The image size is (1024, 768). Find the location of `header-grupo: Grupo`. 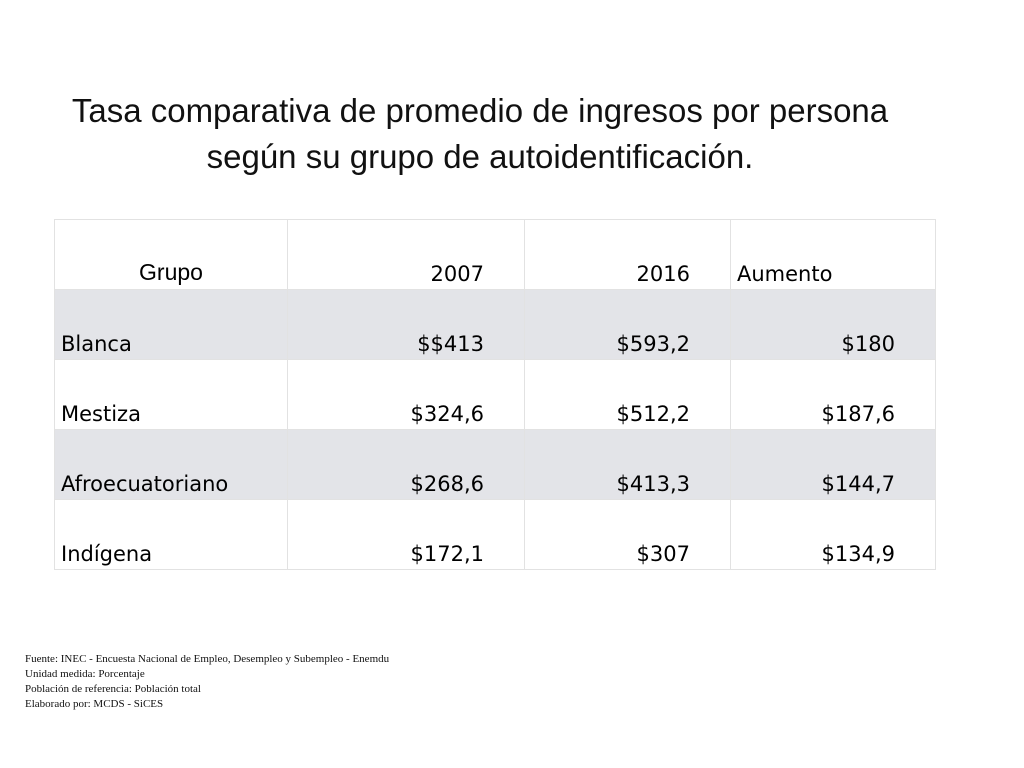

header-grupo: Grupo is located at coordinates (171, 254).